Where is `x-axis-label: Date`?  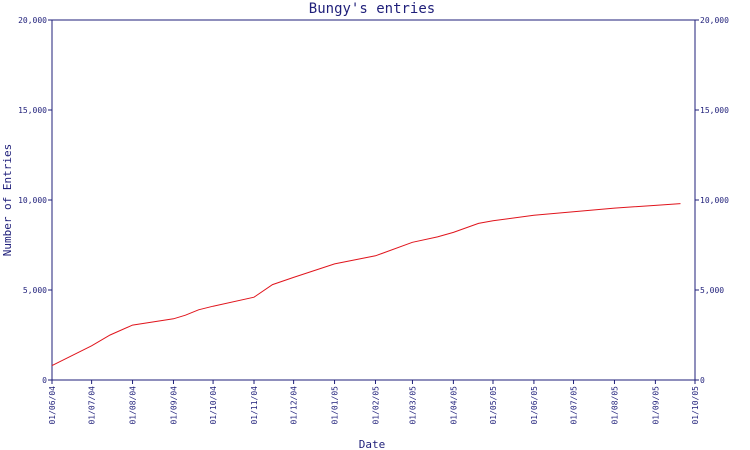 x-axis-label: Date is located at coordinates (372, 444).